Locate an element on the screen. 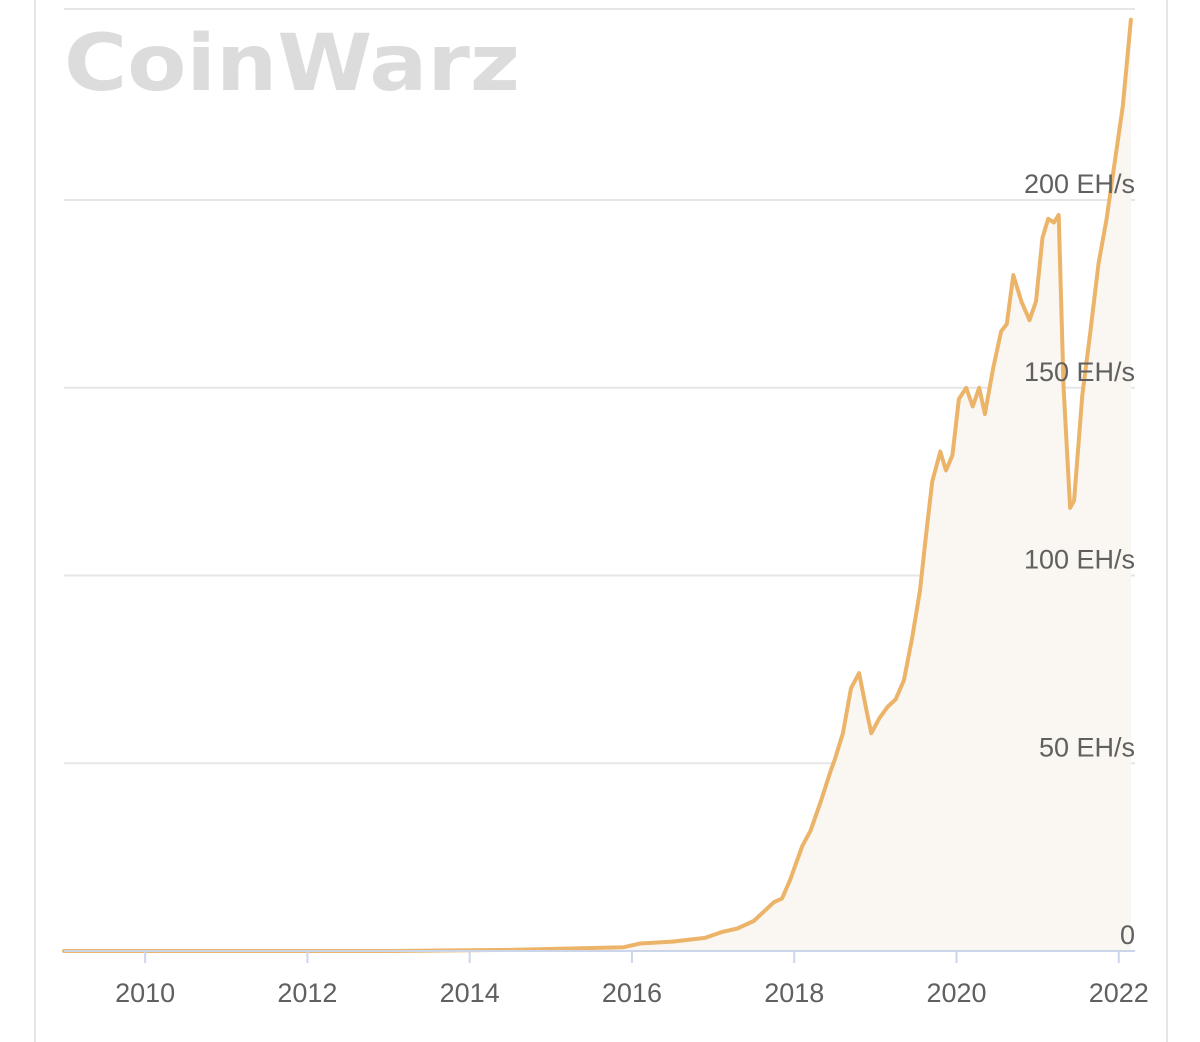  y-tick-label-2: 100 EH/s is located at coordinates (1079, 560).